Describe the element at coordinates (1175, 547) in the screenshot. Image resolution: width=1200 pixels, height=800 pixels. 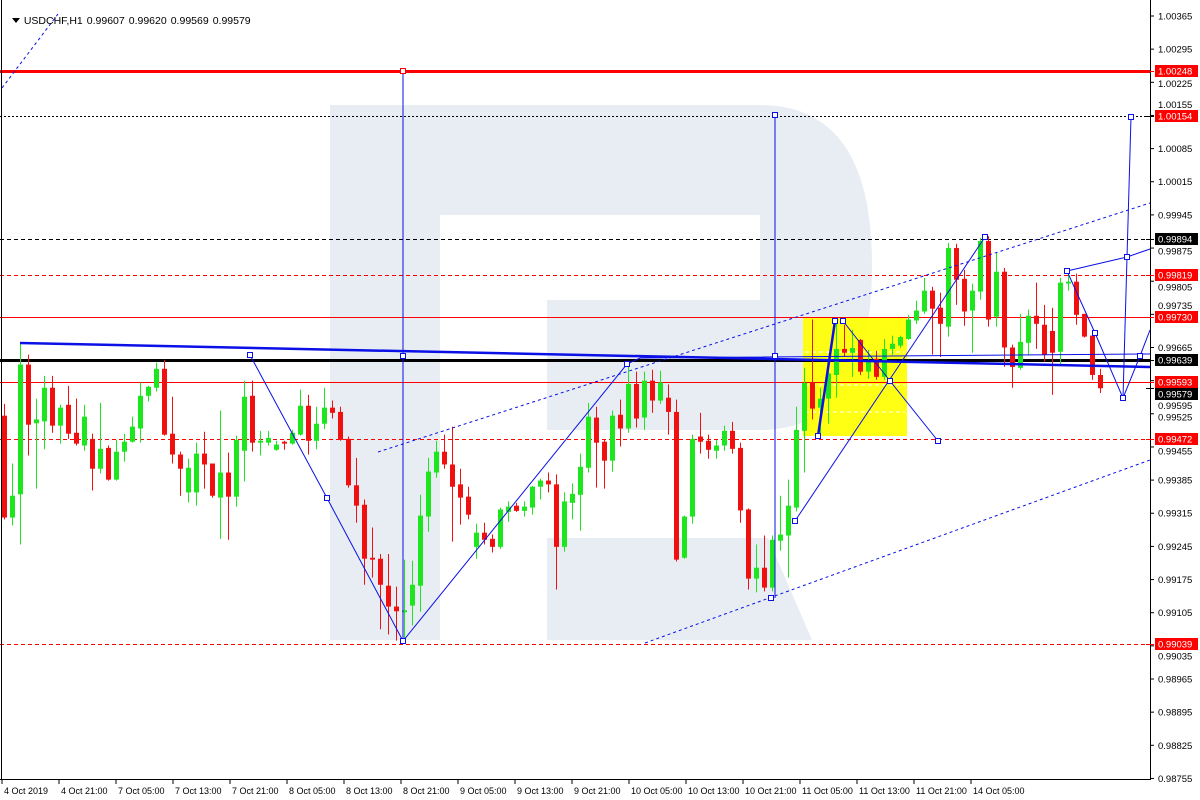
I see `y-tick-label: 0.99245` at that location.